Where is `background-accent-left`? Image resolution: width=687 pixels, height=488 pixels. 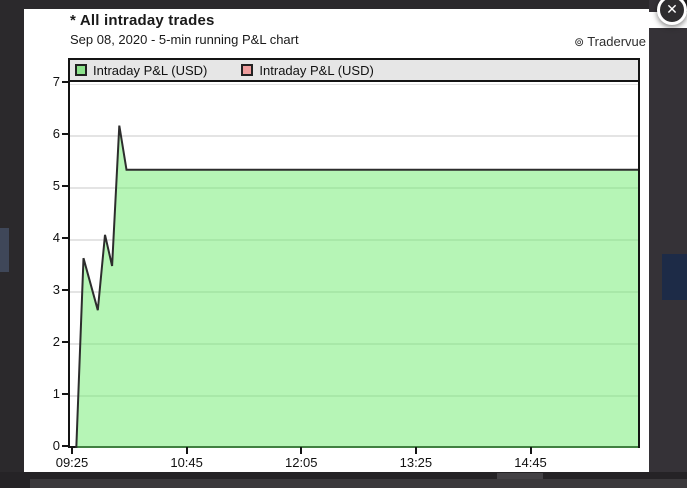 background-accent-left is located at coordinates (4, 250).